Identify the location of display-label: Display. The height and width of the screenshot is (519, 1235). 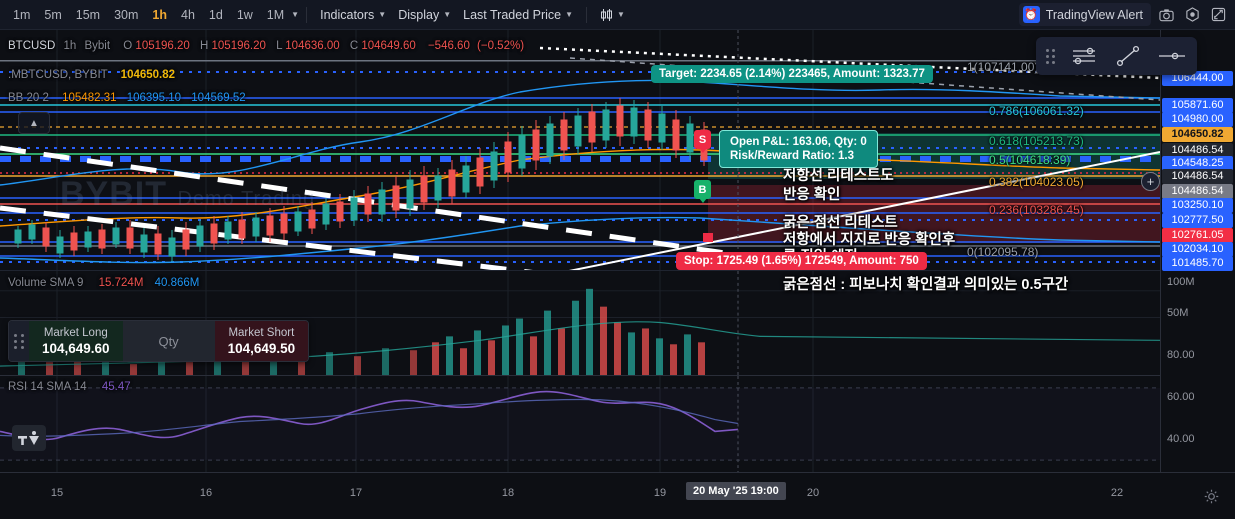
(419, 14).